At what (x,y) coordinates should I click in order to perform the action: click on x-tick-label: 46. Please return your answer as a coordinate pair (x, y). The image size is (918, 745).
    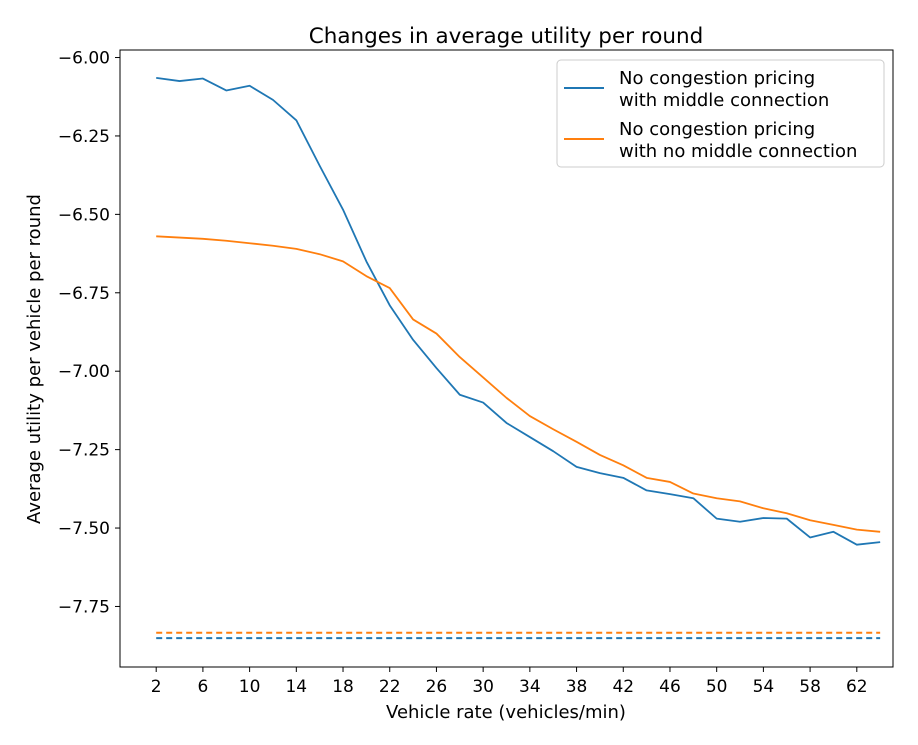
    Looking at the image, I should click on (670, 687).